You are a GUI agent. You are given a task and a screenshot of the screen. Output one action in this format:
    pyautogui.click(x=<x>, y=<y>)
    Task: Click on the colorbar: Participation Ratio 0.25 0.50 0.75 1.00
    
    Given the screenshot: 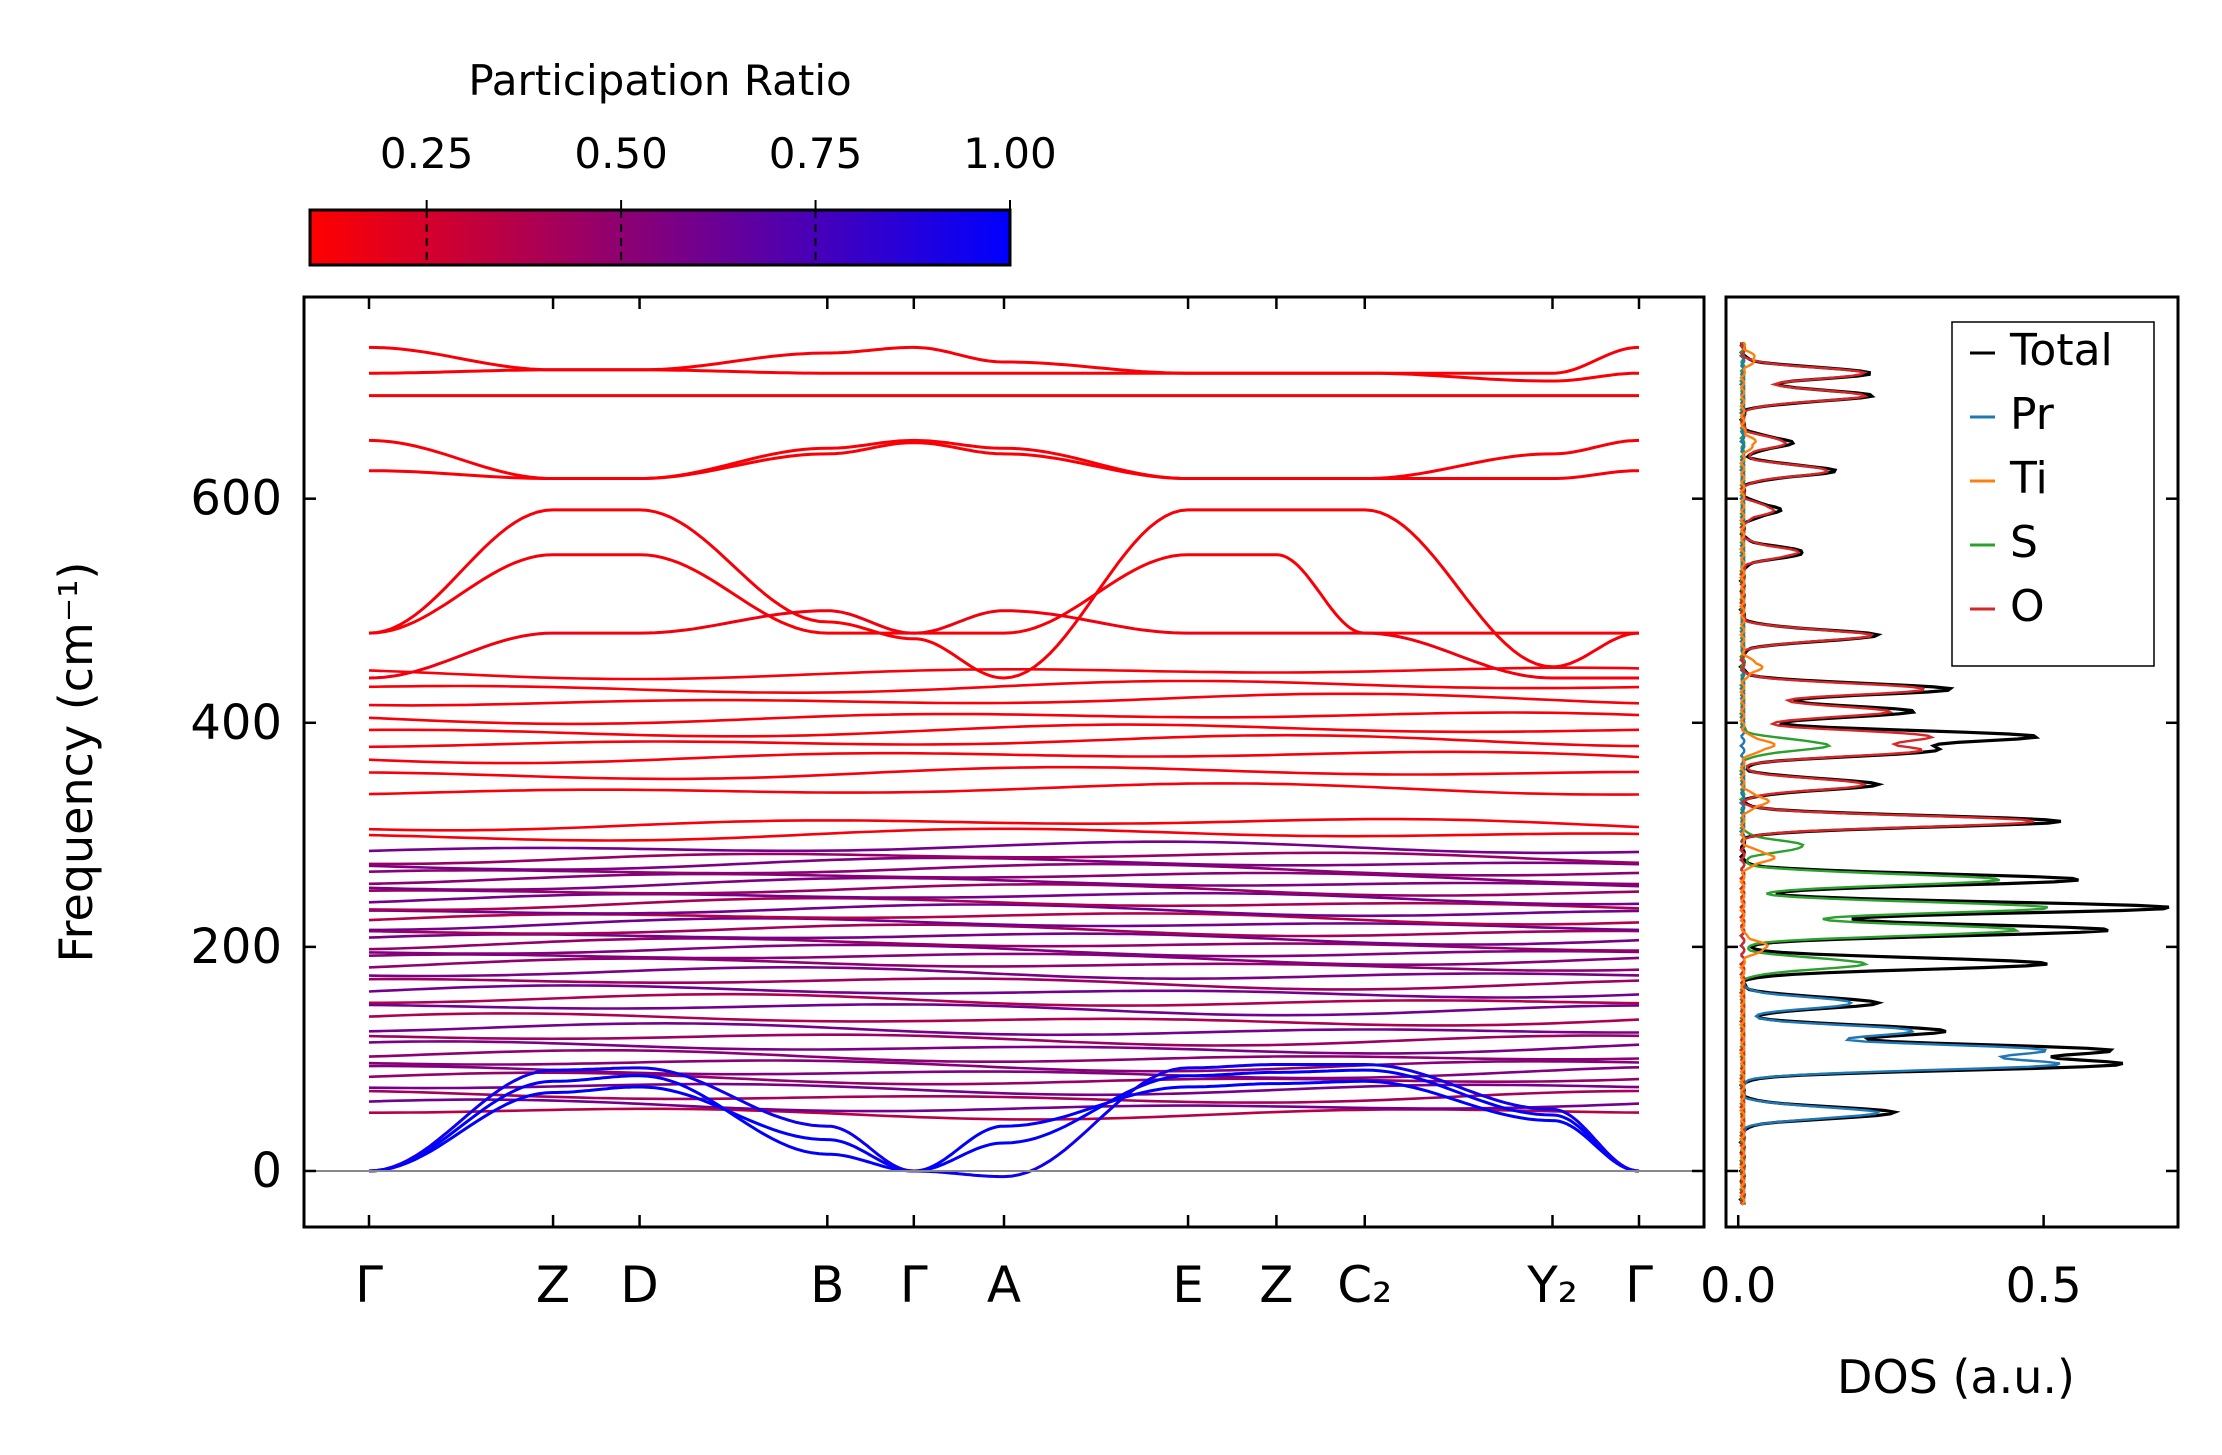 What is the action you would take?
    pyautogui.click(x=682, y=161)
    